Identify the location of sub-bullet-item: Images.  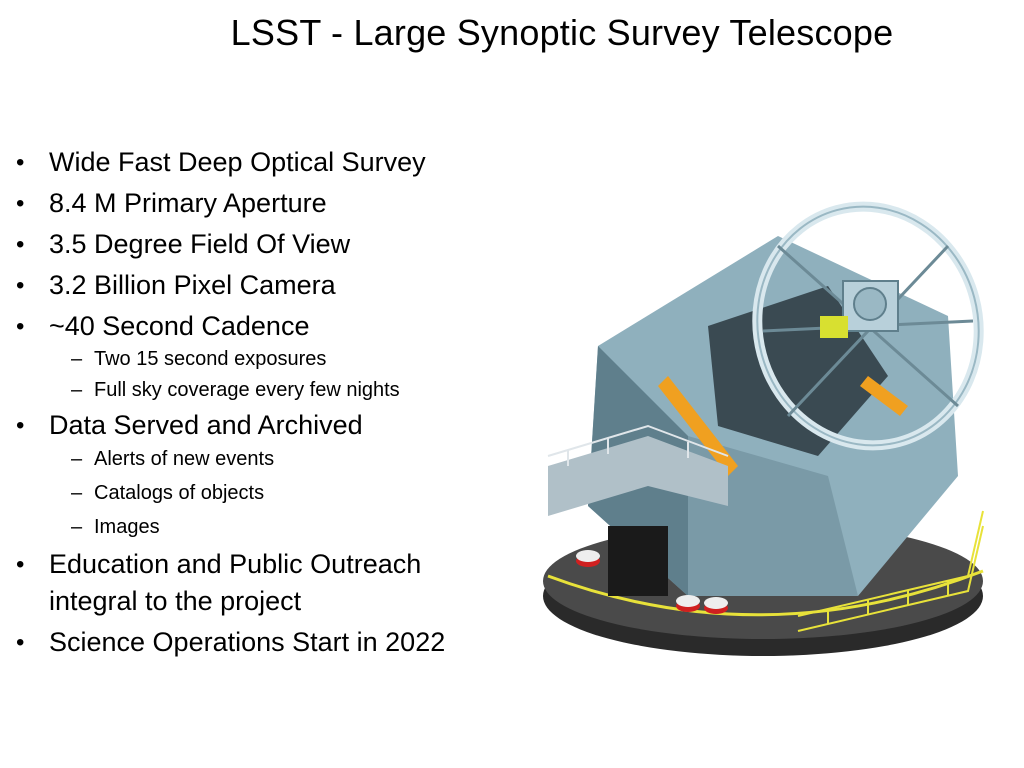
(281, 527).